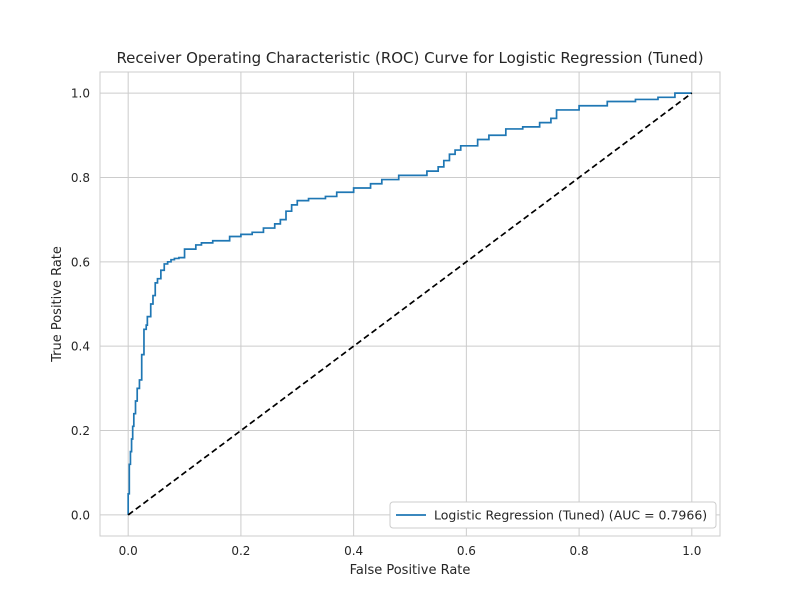 This screenshot has width=800, height=600. I want to click on x-tick-label: 0.4, so click(353, 551).